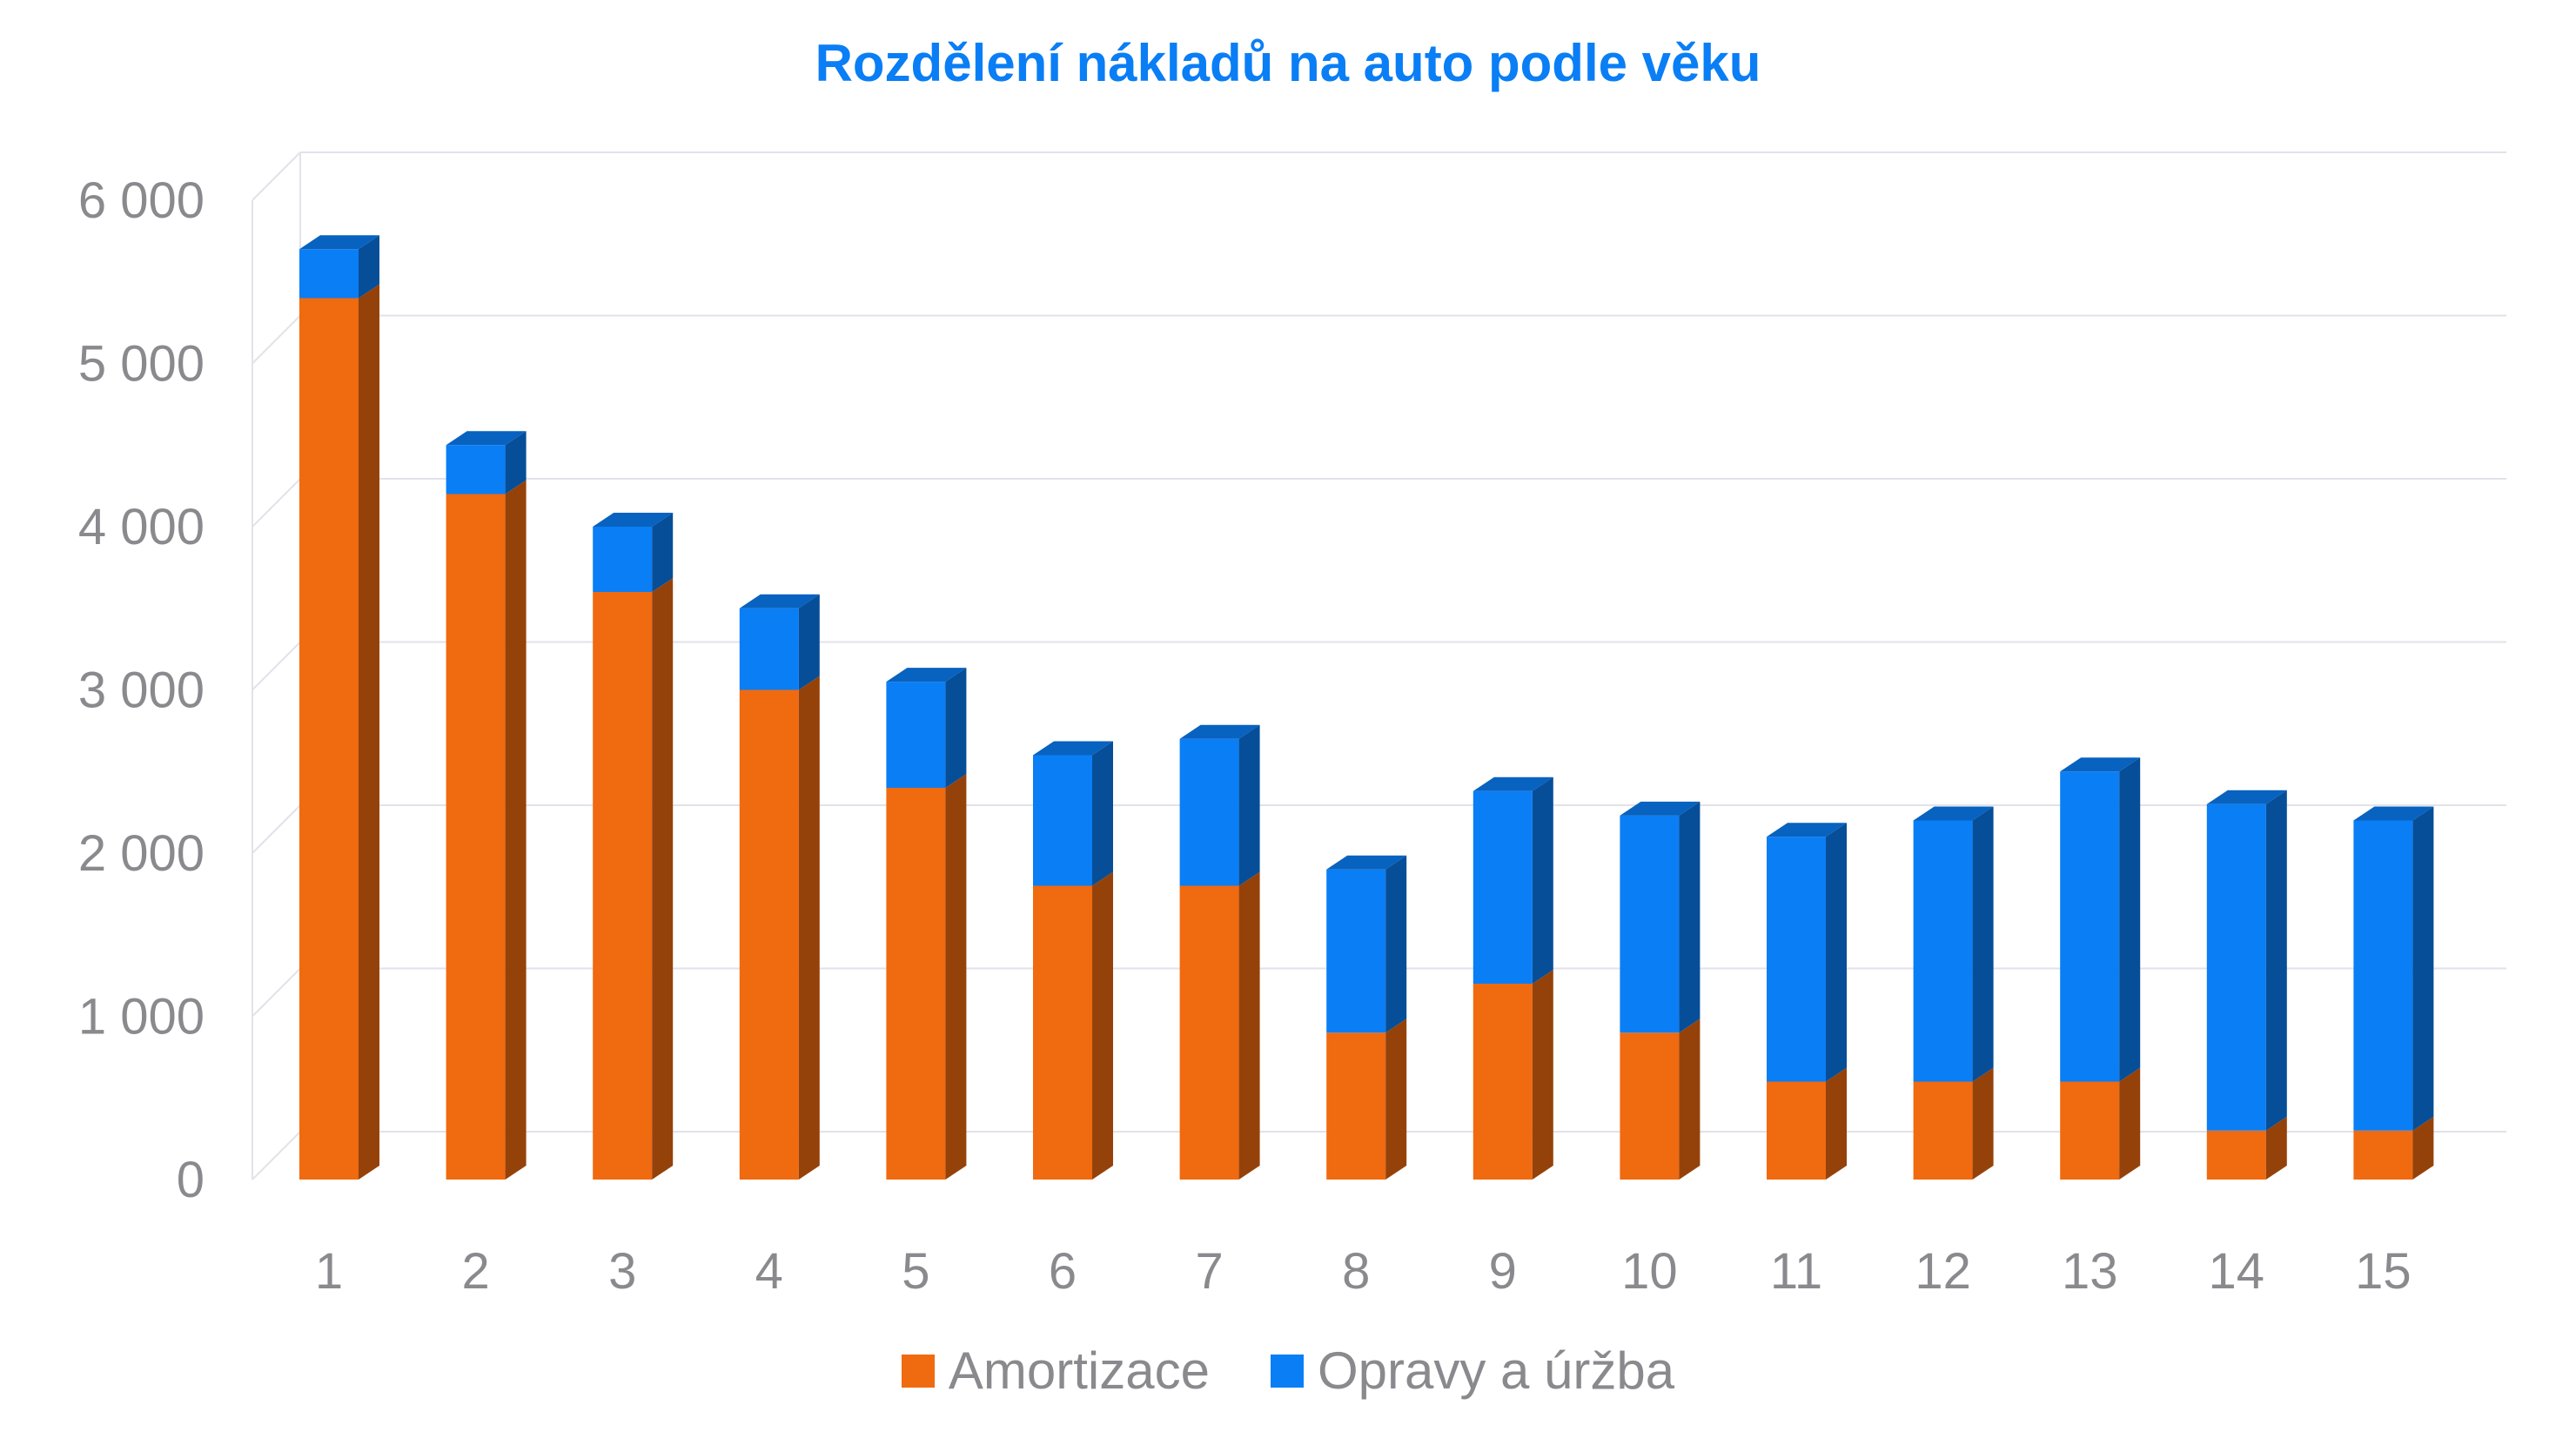 The height and width of the screenshot is (1432, 2576). I want to click on legend: Amortizace Opravy a úržba, so click(1288, 1371).